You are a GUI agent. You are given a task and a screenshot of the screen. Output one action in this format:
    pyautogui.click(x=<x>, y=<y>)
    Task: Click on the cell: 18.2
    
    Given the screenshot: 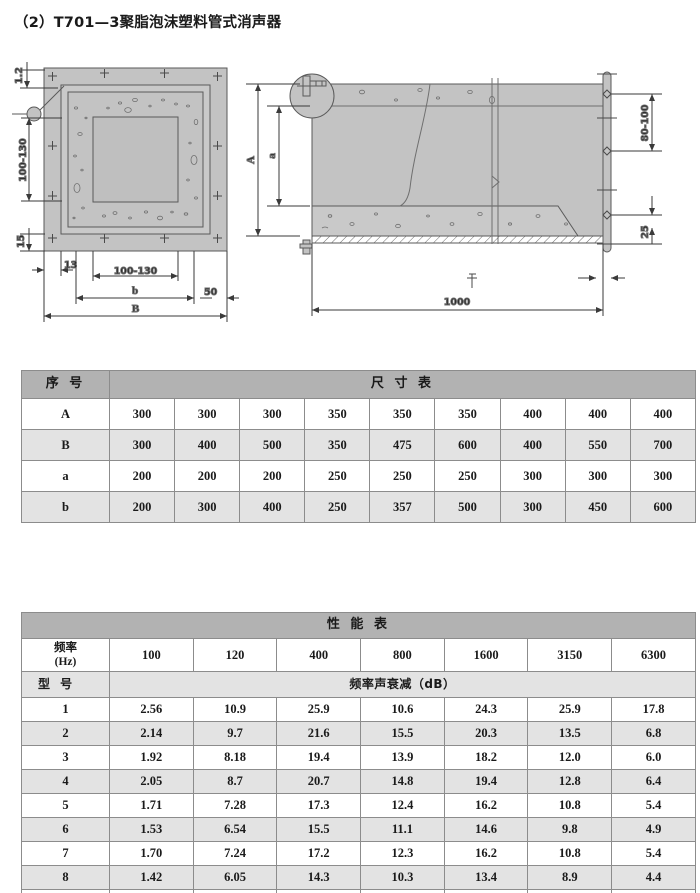 What is the action you would take?
    pyautogui.click(x=486, y=757)
    